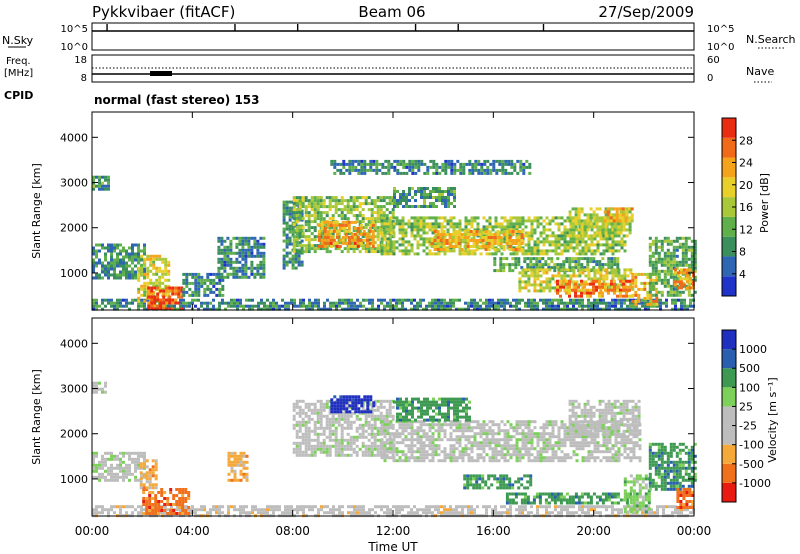 Image resolution: width=800 pixels, height=554 pixels. I want to click on power-colorbar-tick-label: 12, so click(746, 229).